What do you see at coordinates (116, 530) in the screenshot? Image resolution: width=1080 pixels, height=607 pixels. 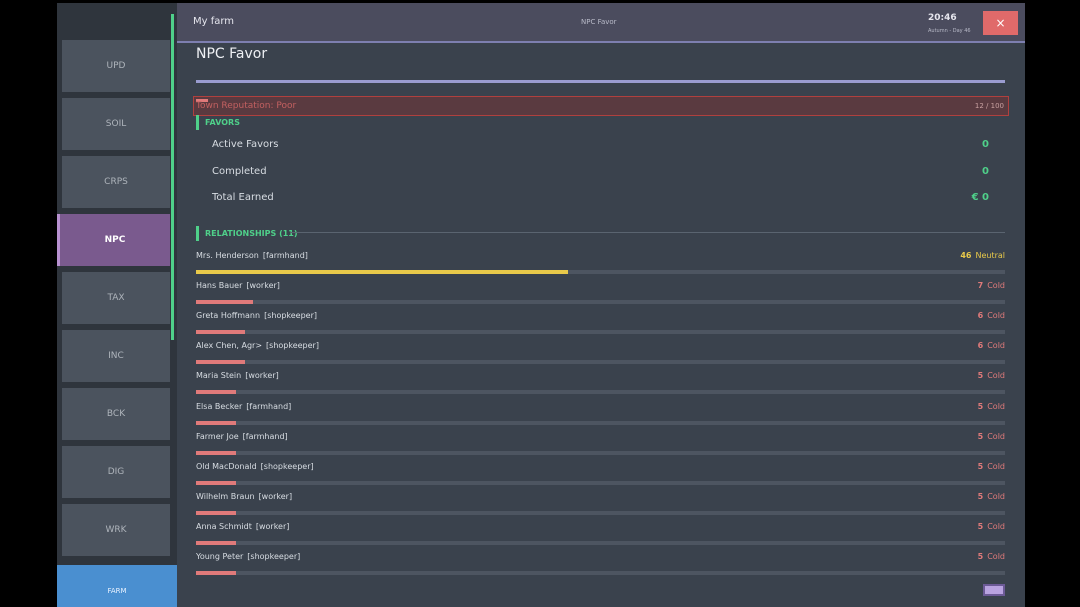 I see `sidebar-tab: WRK` at bounding box center [116, 530].